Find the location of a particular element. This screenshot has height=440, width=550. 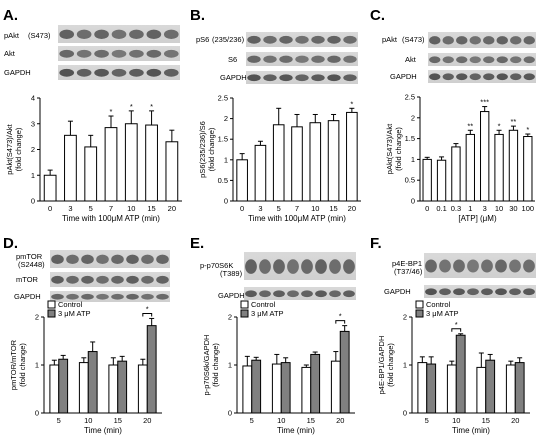

blot-label-mtor: mTOR is located at coordinates (27, 279).